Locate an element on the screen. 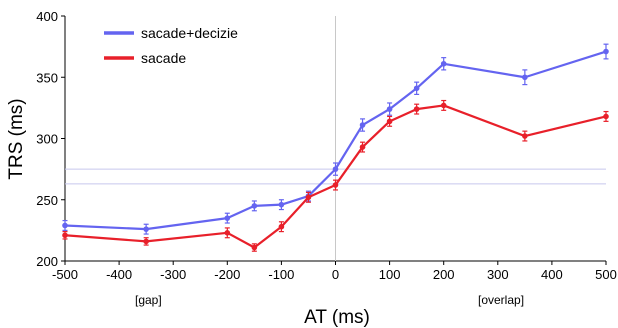 Image resolution: width=618 pixels, height=328 pixels. legend-label: sacade+decizie is located at coordinates (189, 33).